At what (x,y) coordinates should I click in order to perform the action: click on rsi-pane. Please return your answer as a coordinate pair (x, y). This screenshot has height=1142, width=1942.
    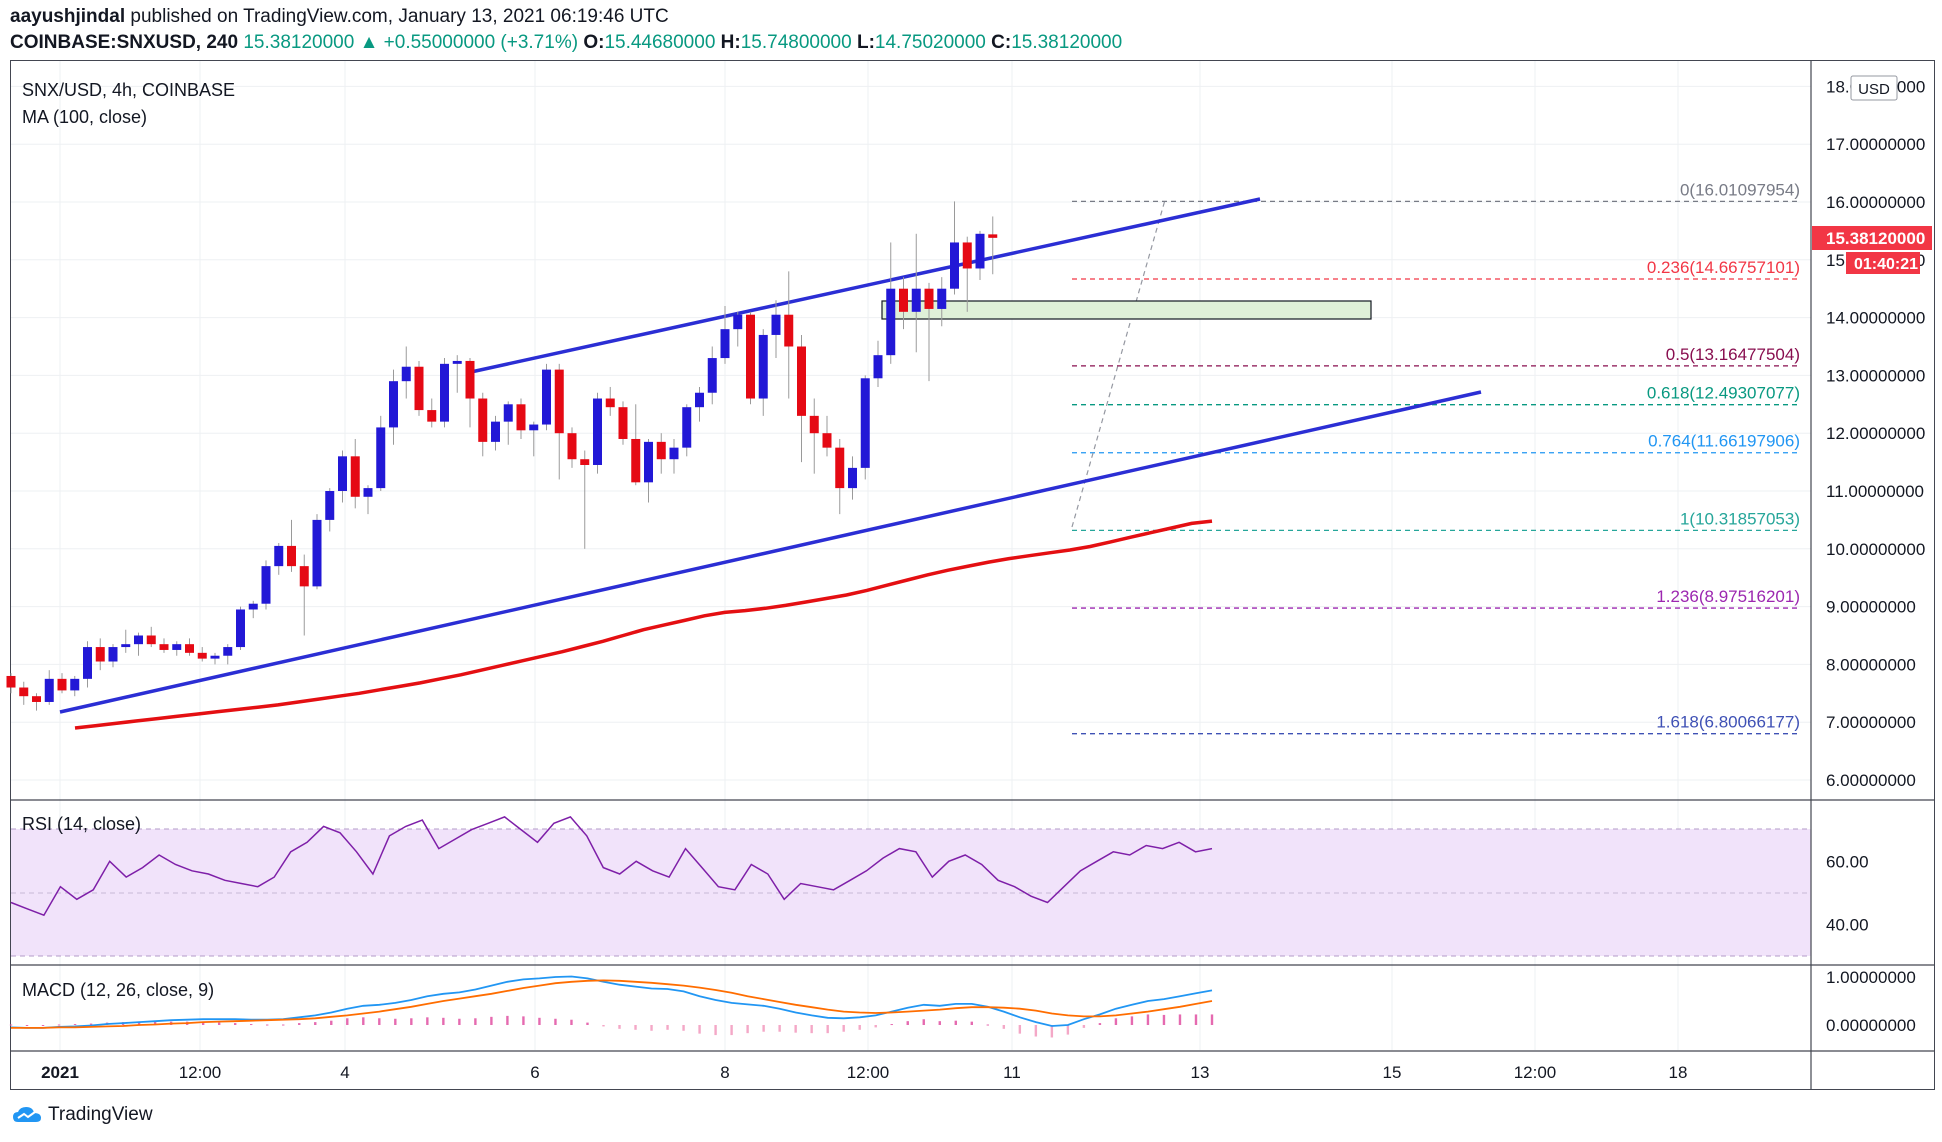
    Looking at the image, I should click on (611, 866).